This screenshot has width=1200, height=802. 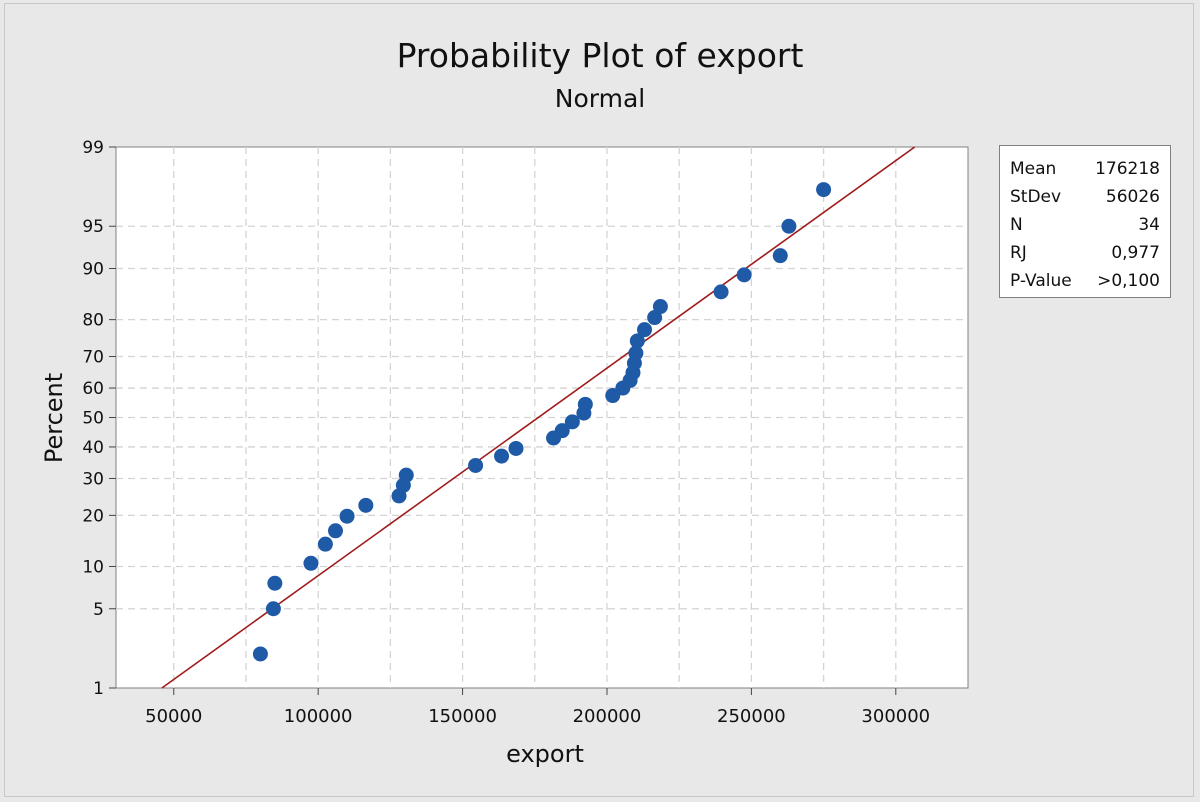 I want to click on stats-row-stdev: StDev 56026, so click(x=1085, y=197).